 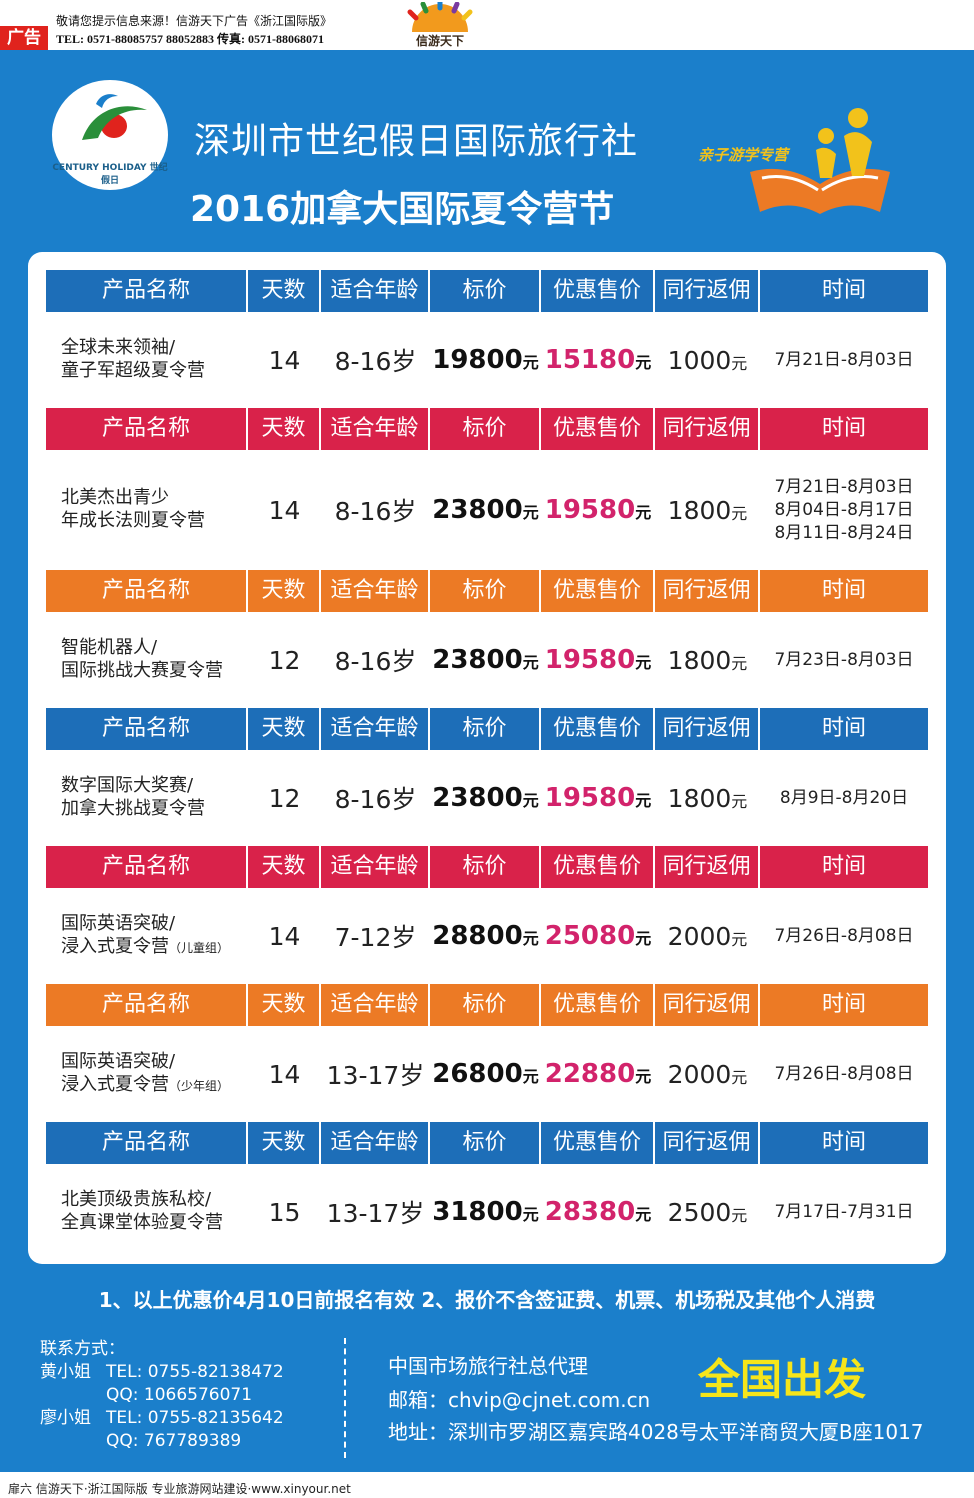 I want to click on date-range: 7月26日-8月08日, so click(x=844, y=1074).